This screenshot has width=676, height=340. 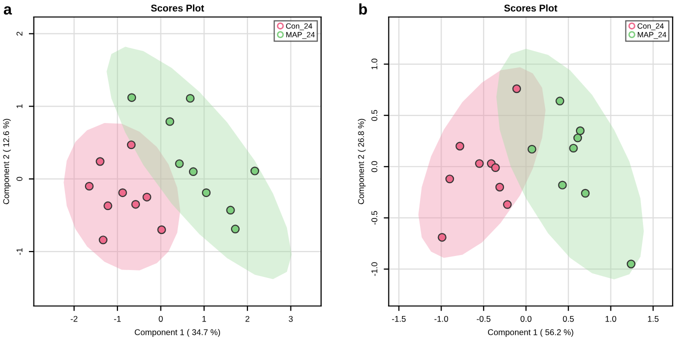 I want to click on y-tick-label: -1, so click(x=19, y=251).